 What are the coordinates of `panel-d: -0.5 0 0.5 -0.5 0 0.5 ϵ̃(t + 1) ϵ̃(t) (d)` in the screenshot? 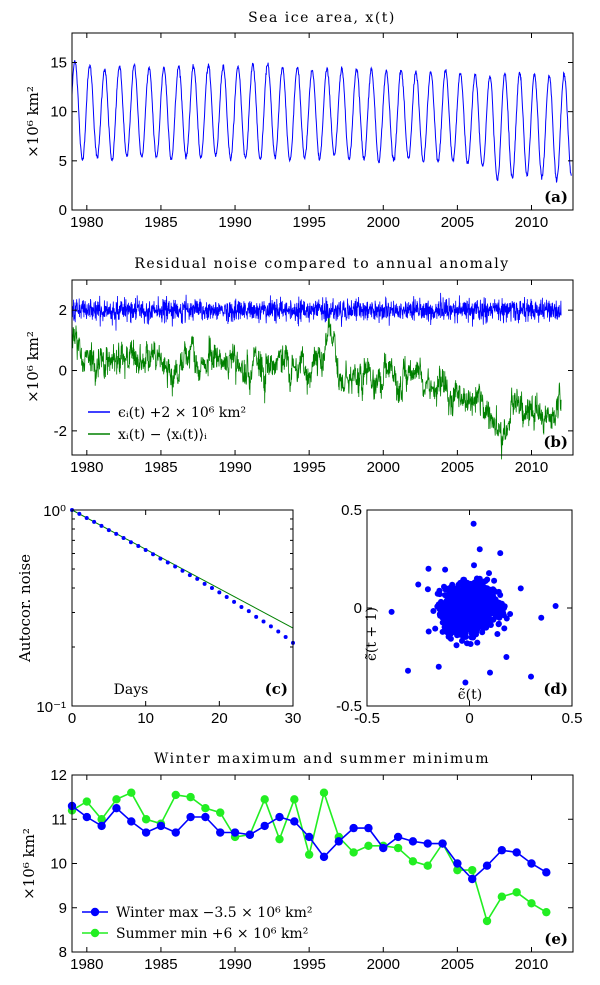 It's located at (459, 614).